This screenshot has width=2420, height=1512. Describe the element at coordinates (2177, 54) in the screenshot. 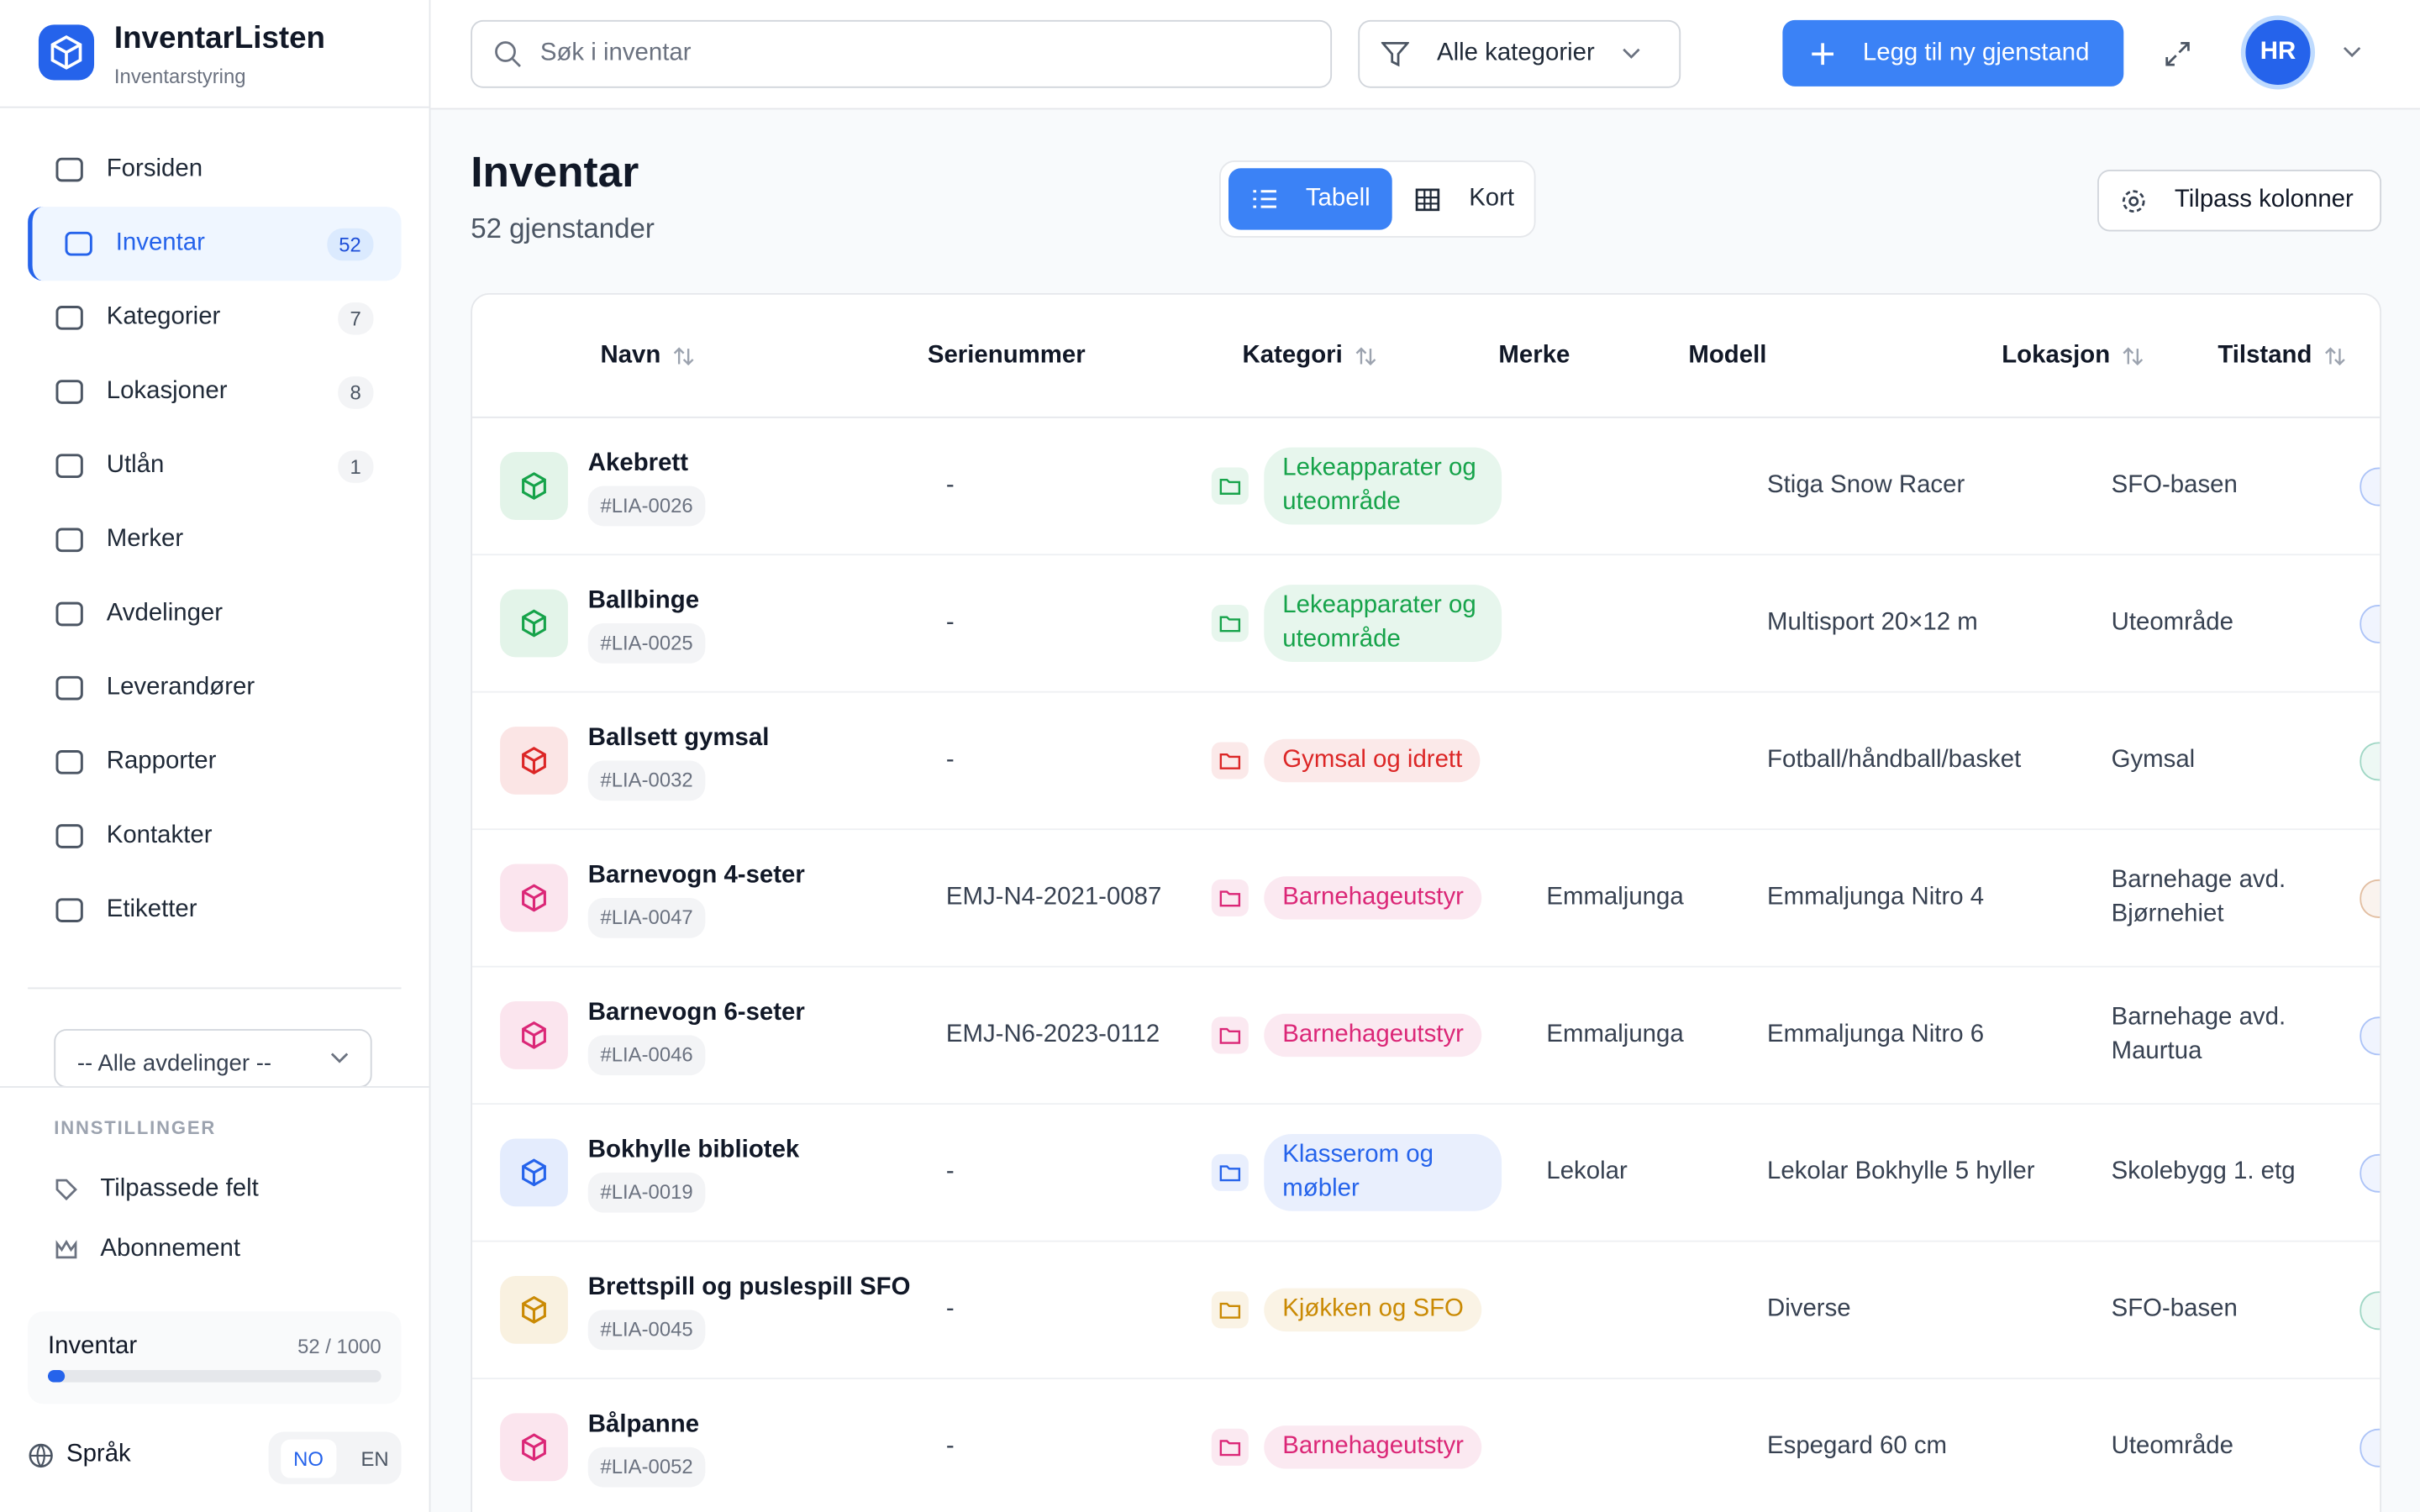

I see `fullscreen-button` at that location.